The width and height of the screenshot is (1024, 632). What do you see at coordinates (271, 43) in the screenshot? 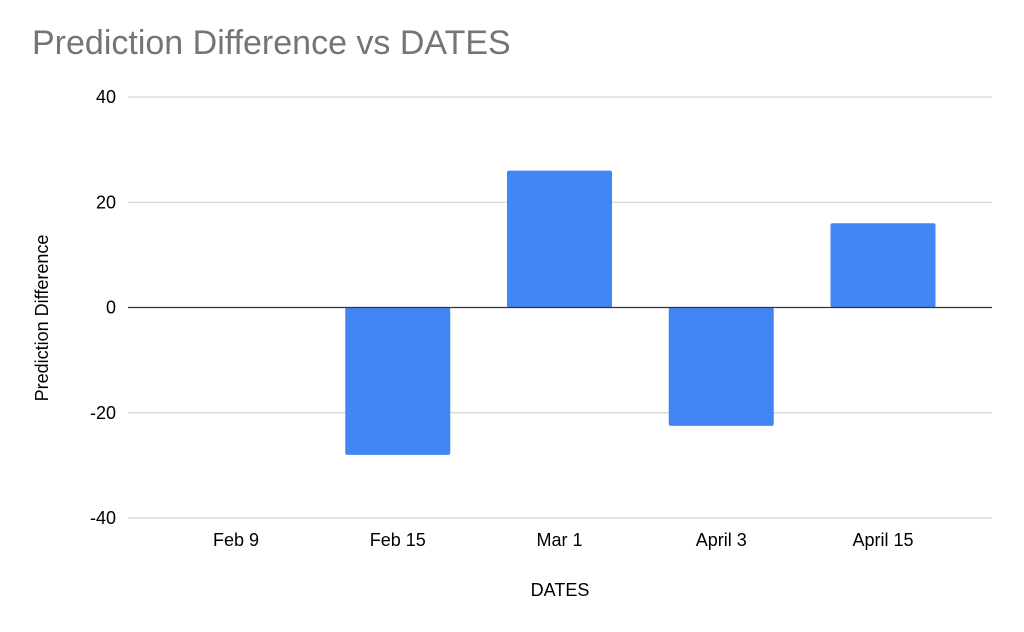
I see `chart-title: Prediction Difference vs DATES` at bounding box center [271, 43].